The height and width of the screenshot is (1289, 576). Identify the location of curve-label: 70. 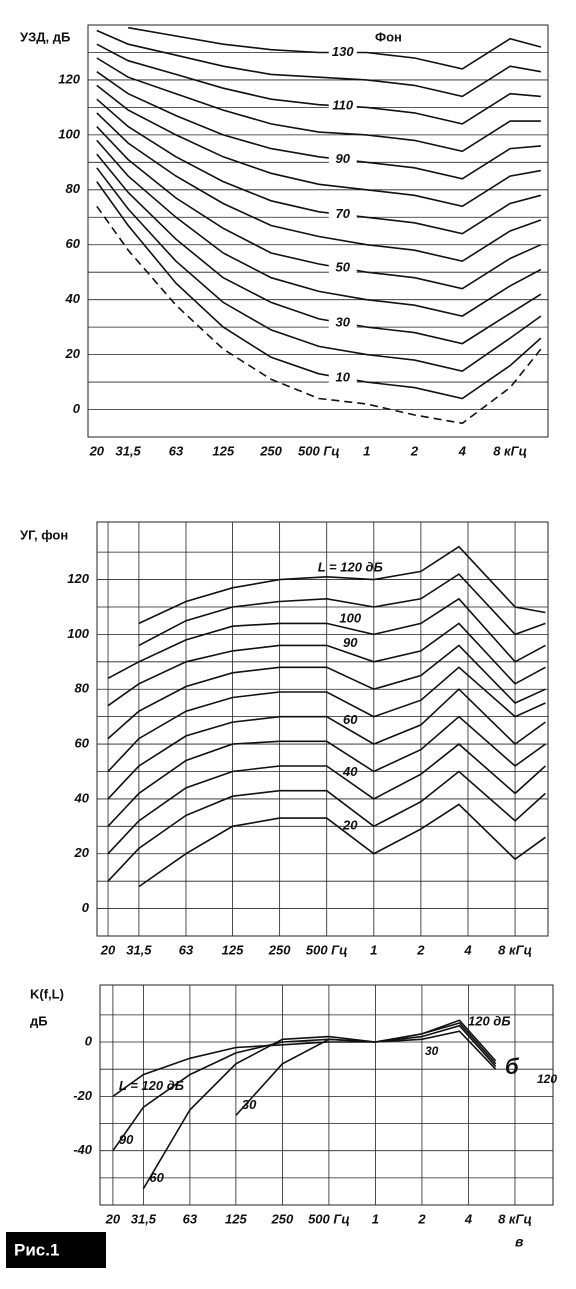
(343, 213).